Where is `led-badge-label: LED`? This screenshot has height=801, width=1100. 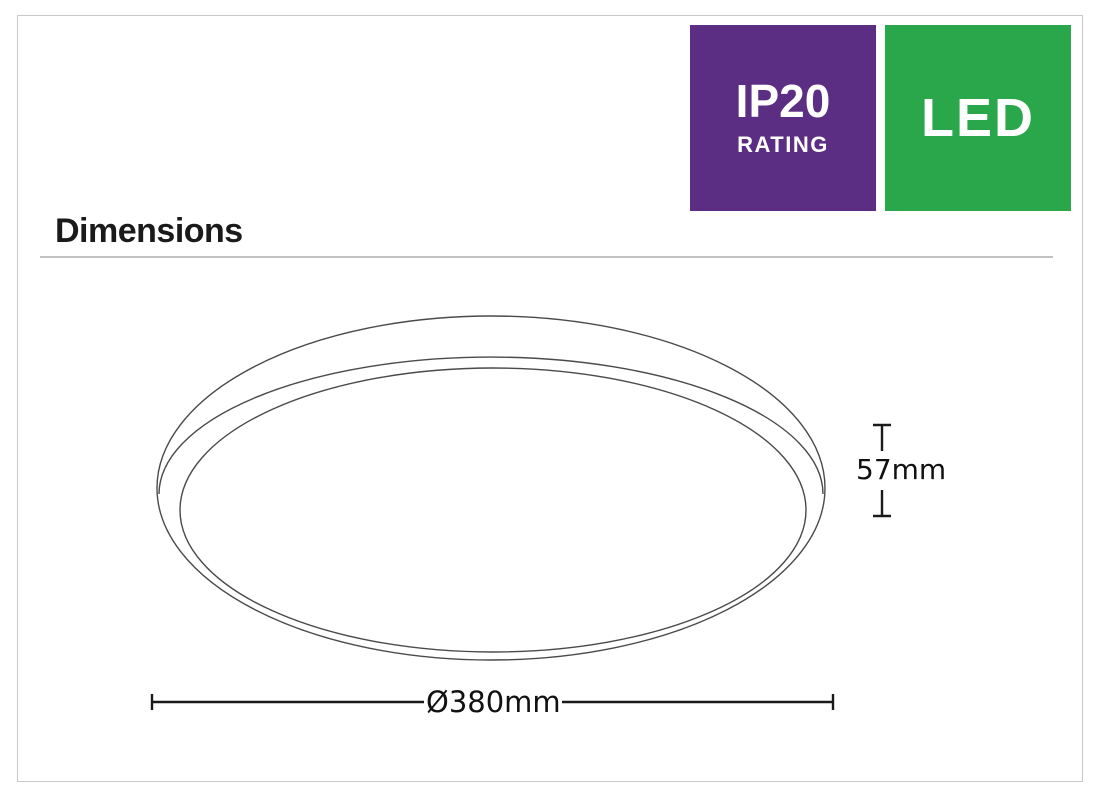
led-badge-label: LED is located at coordinates (978, 118).